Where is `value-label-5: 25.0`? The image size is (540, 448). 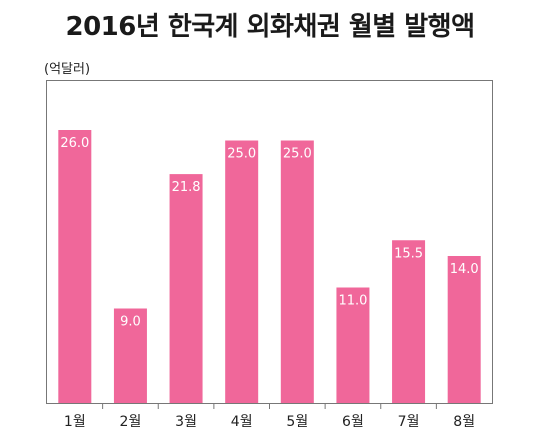 value-label-5: 25.0 is located at coordinates (297, 154).